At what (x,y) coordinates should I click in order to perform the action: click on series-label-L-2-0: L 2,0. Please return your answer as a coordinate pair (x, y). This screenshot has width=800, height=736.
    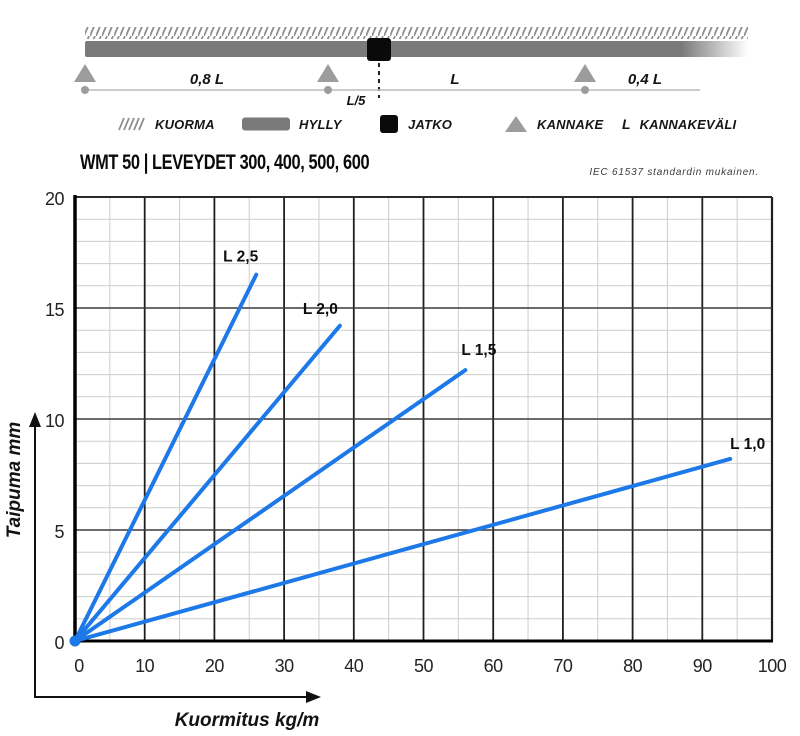
    Looking at the image, I should click on (320, 309).